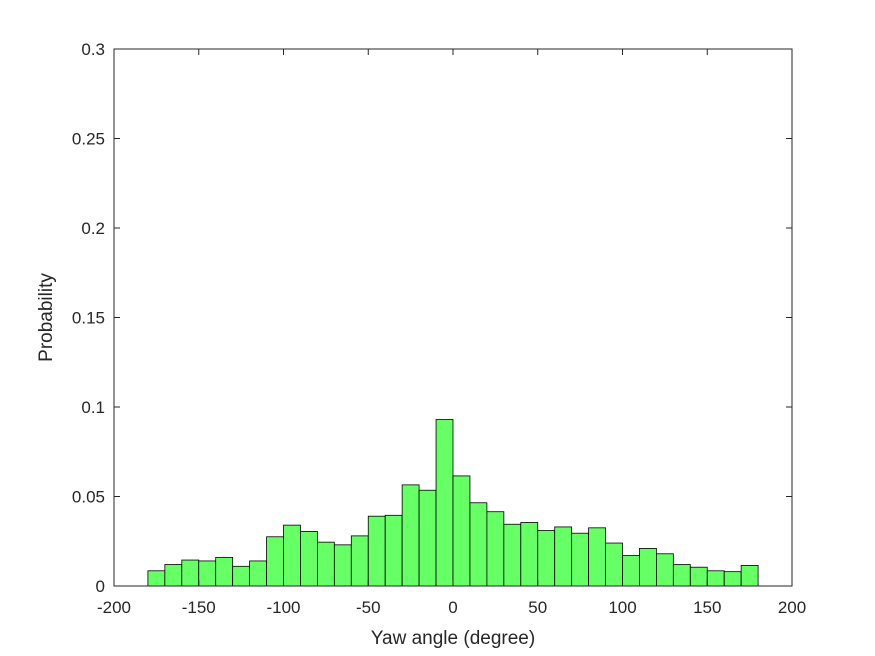 Image resolution: width=875 pixels, height=656 pixels. I want to click on y-tick-label: 0.05, so click(88, 497).